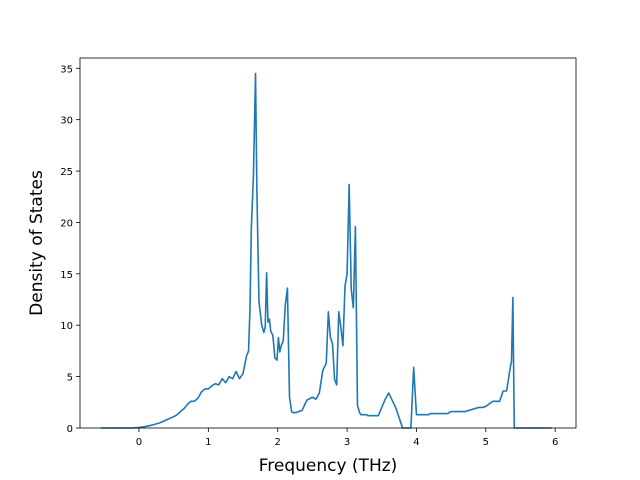 The image size is (640, 480). What do you see at coordinates (70, 429) in the screenshot?
I see `y-tick-label: 0` at bounding box center [70, 429].